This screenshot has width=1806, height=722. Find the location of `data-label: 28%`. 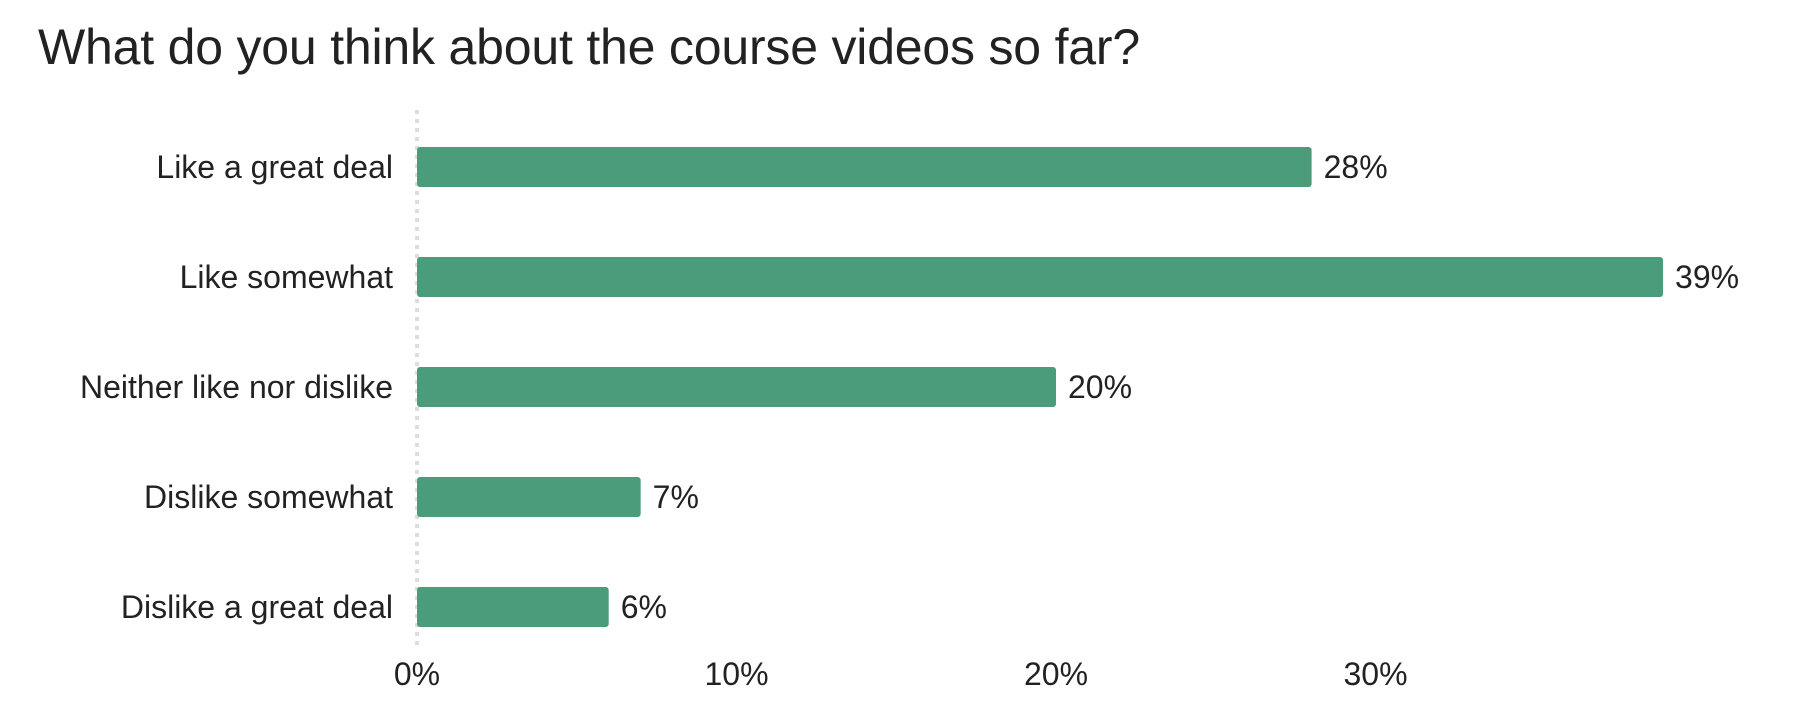

data-label: 28% is located at coordinates (1356, 167).